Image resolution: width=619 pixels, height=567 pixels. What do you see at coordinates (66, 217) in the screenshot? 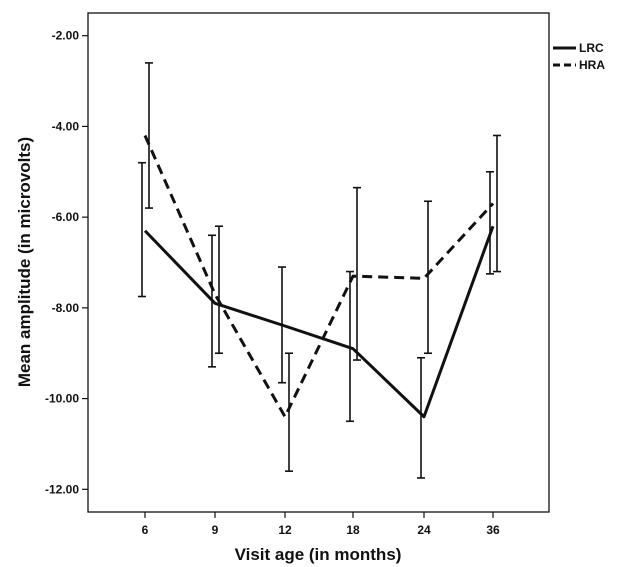
I see `y-tick-label: -6.00` at bounding box center [66, 217].